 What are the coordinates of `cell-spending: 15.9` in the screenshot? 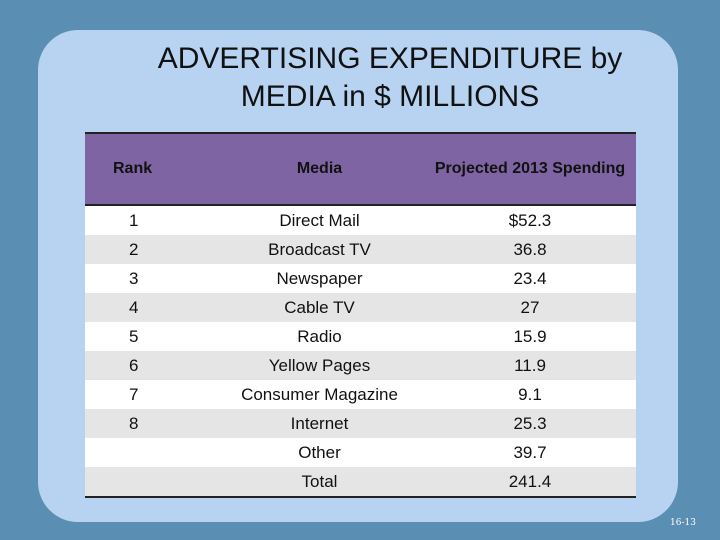 It's located at (530, 336).